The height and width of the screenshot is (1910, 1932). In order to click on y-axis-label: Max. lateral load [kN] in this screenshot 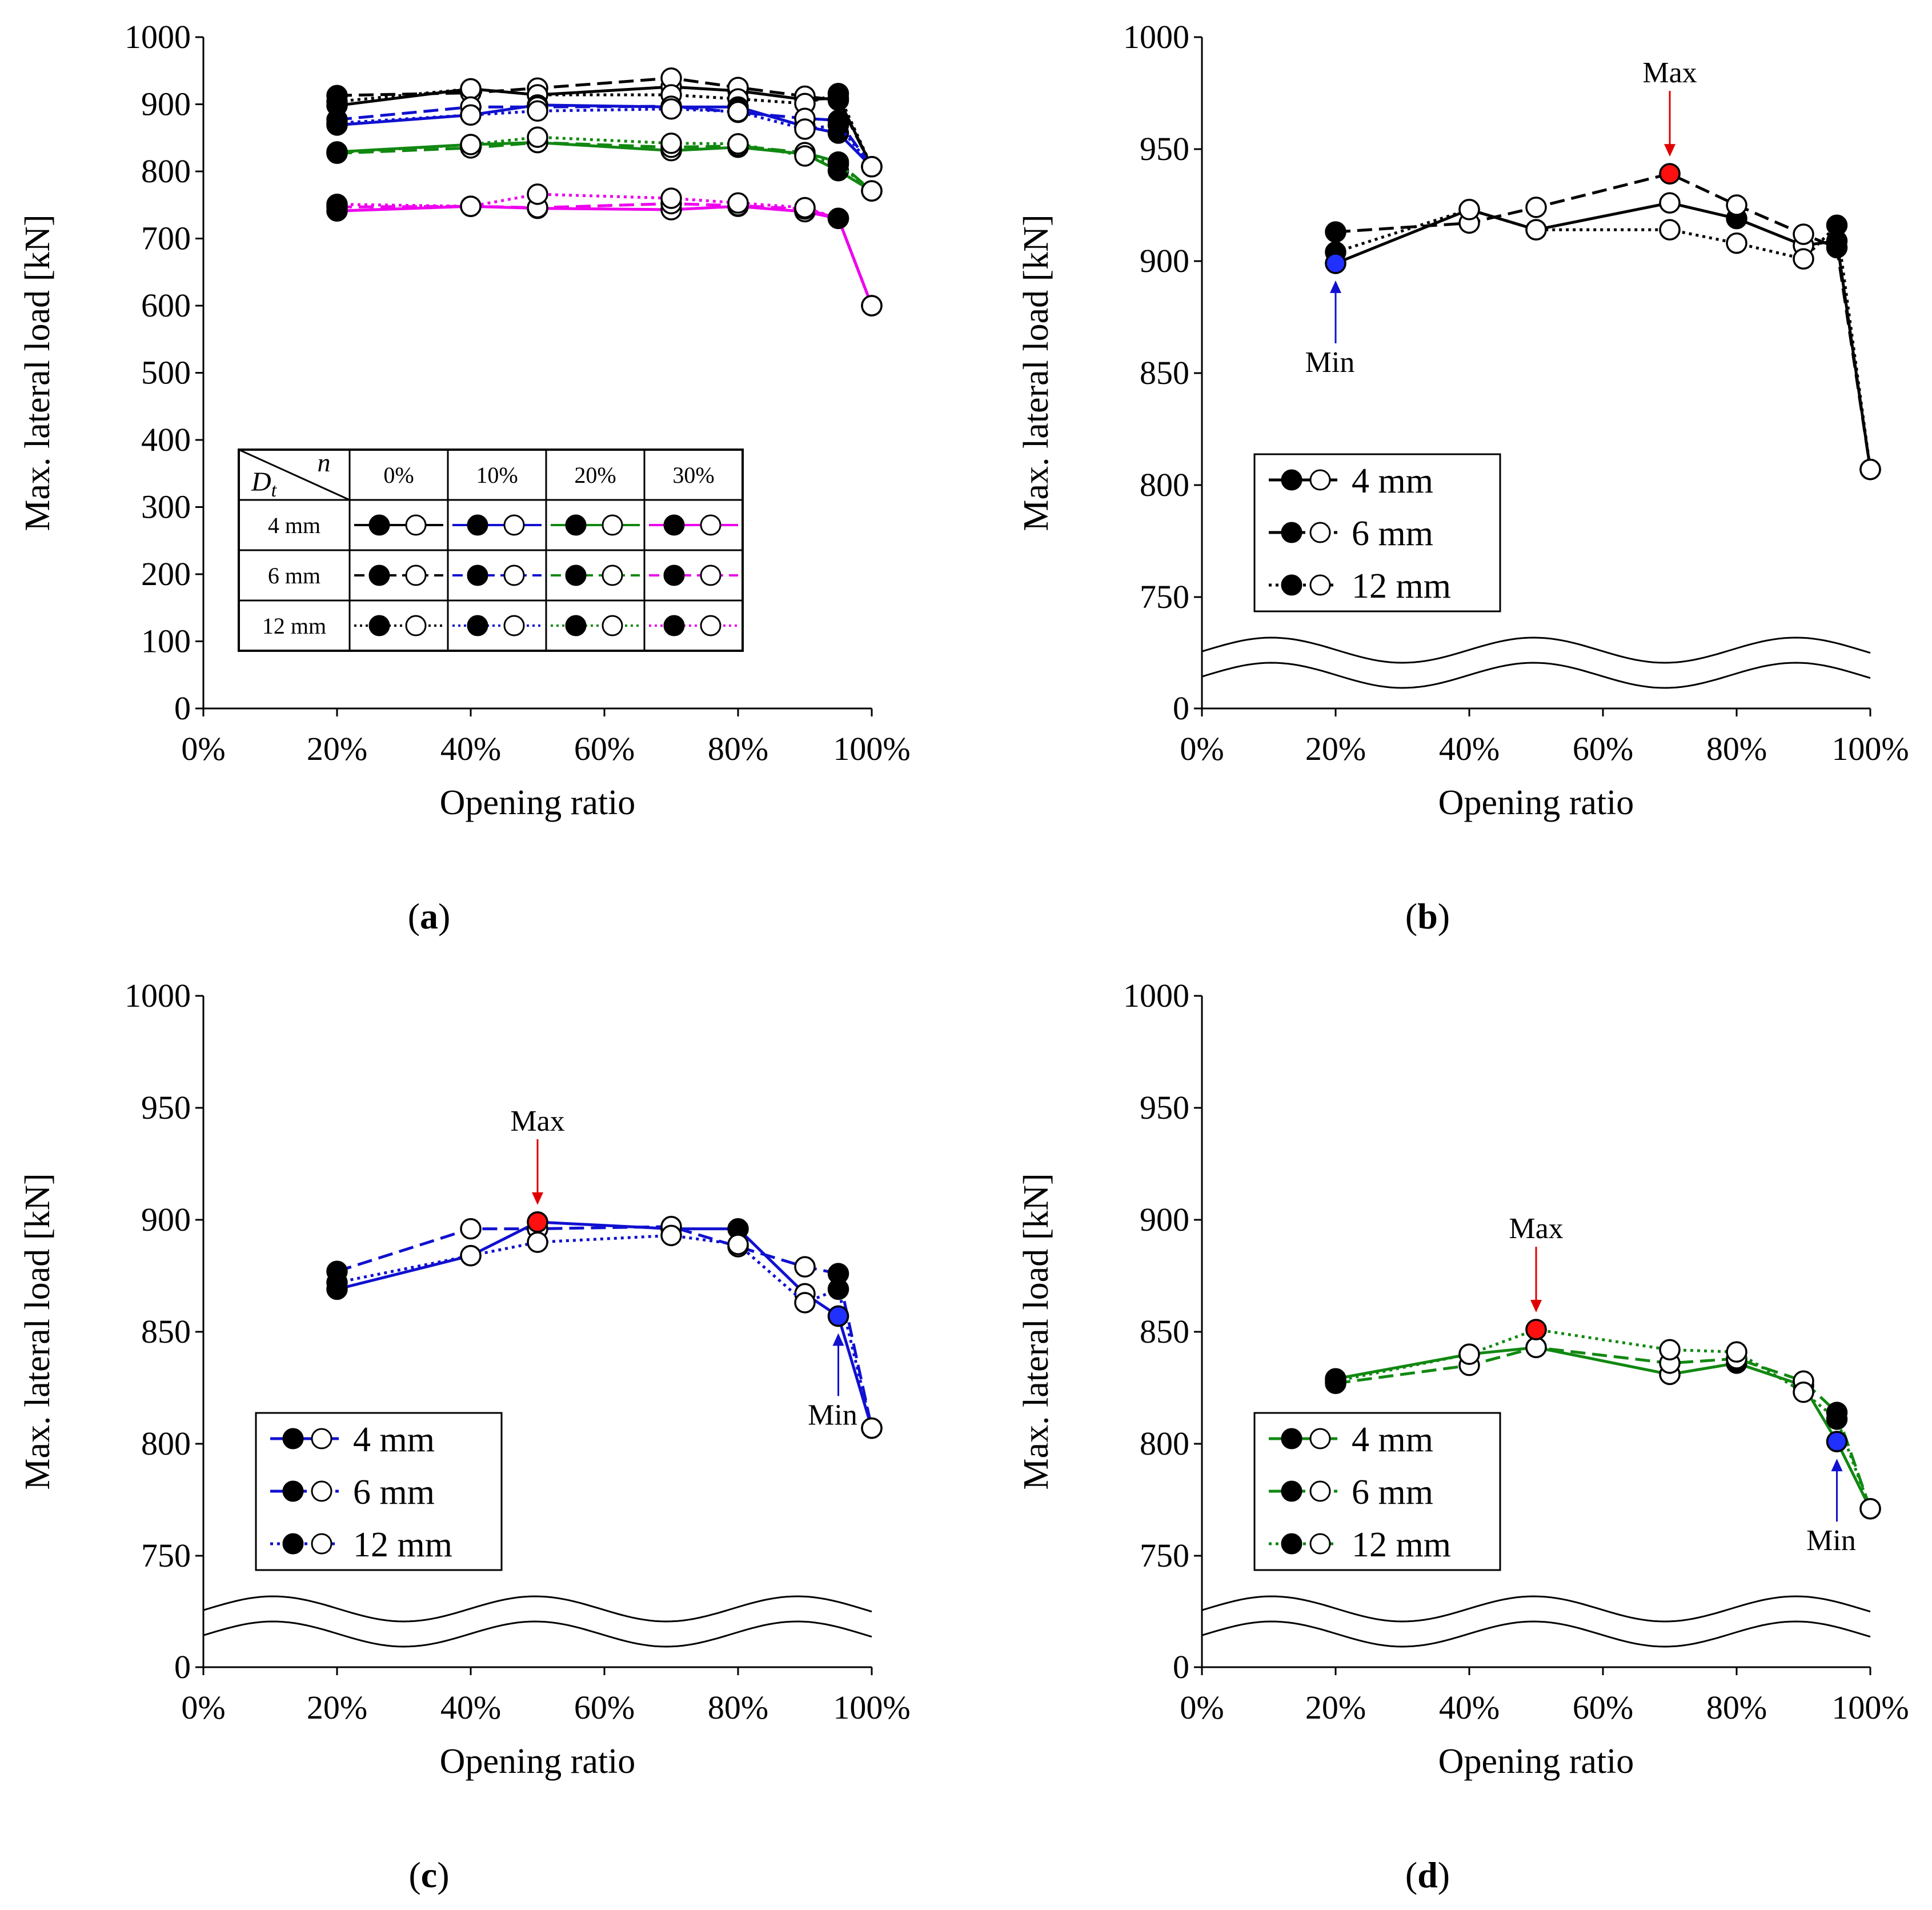, I will do `click(37, 372)`.